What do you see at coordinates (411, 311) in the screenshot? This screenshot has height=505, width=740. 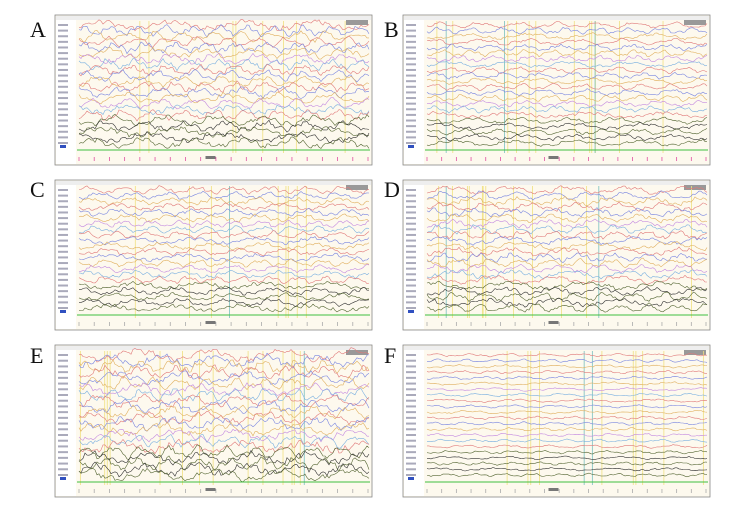 I see `blue-indicator` at bounding box center [411, 311].